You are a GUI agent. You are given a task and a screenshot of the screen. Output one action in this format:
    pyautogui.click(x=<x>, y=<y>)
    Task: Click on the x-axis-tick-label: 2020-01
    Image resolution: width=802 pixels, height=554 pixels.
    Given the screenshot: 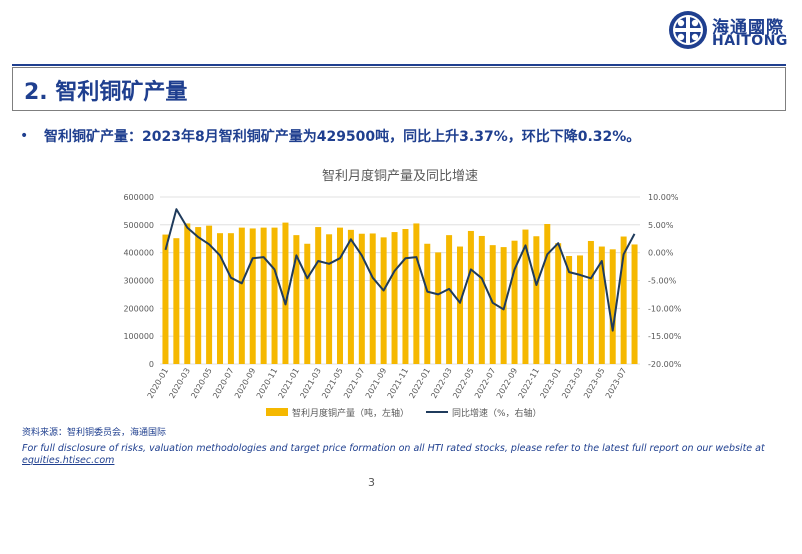 What is the action you would take?
    pyautogui.click(x=158, y=383)
    